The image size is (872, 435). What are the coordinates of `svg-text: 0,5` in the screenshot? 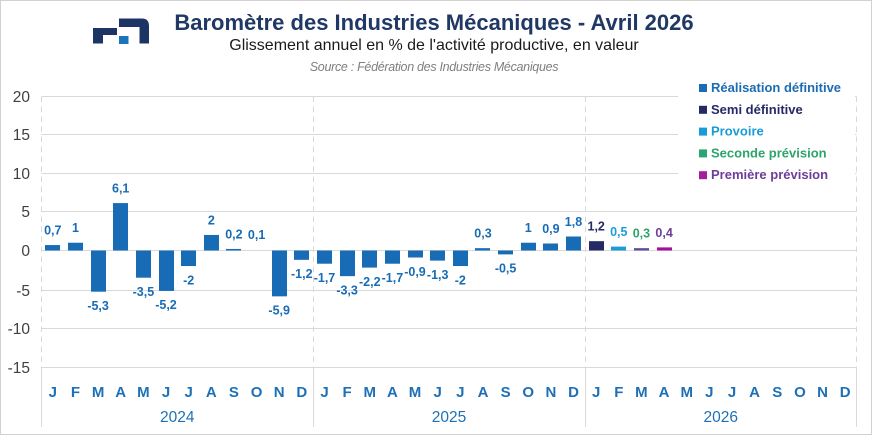 It's located at (618, 232).